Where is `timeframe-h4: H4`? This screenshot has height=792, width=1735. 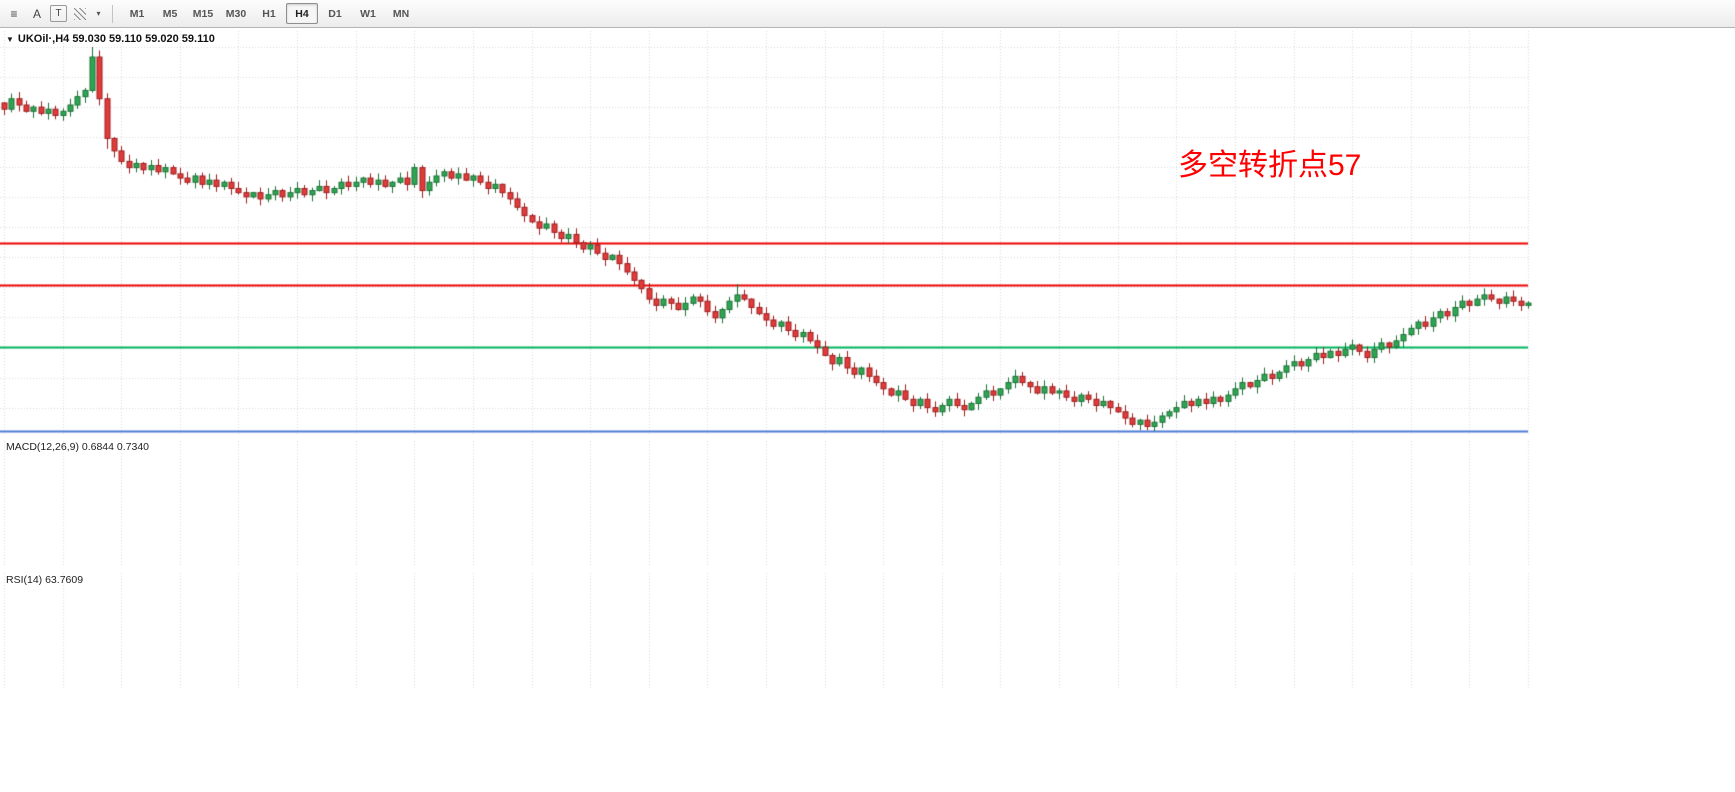
timeframe-h4: H4 is located at coordinates (302, 13).